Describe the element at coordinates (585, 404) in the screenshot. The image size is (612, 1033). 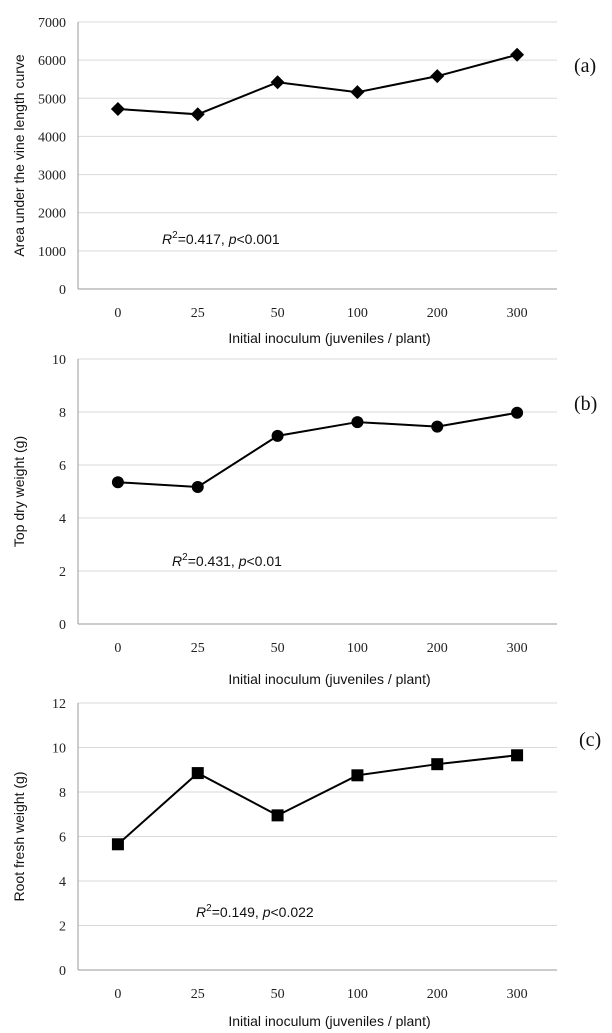
I see `panel-label: (b)` at that location.